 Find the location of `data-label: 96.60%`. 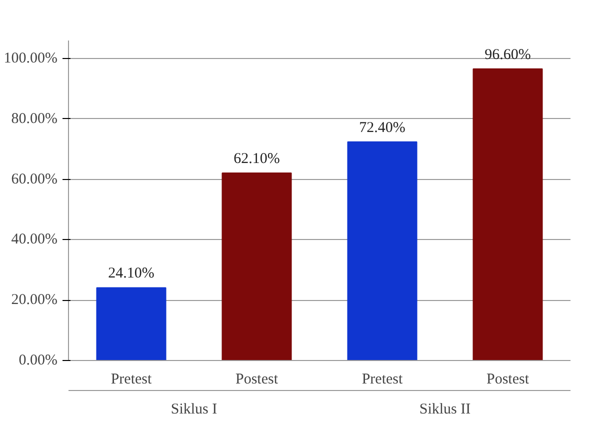

data-label: 96.60% is located at coordinates (507, 54).